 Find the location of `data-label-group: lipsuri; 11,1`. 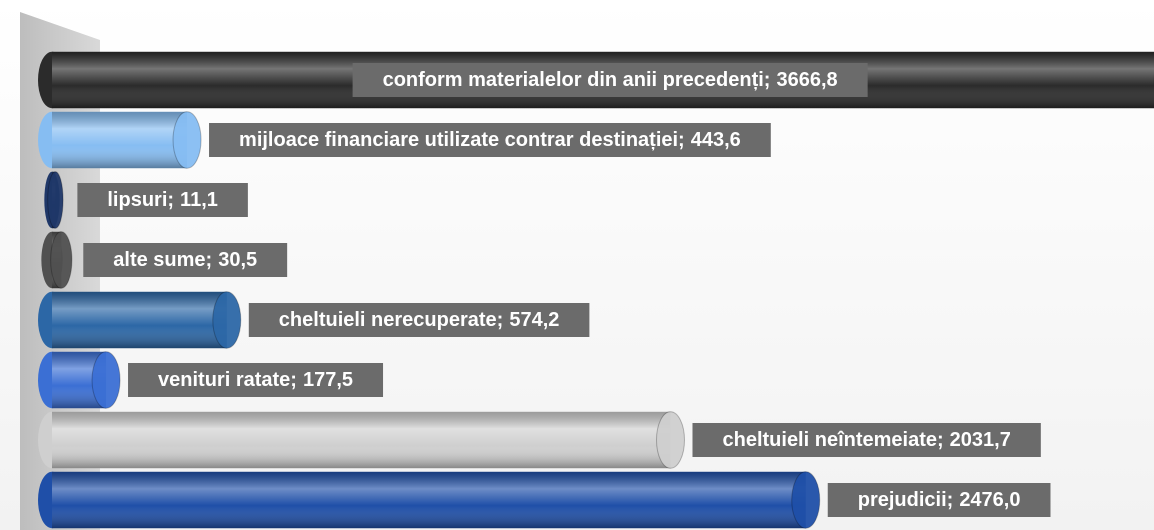

data-label-group: lipsuri; 11,1 is located at coordinates (162, 200).